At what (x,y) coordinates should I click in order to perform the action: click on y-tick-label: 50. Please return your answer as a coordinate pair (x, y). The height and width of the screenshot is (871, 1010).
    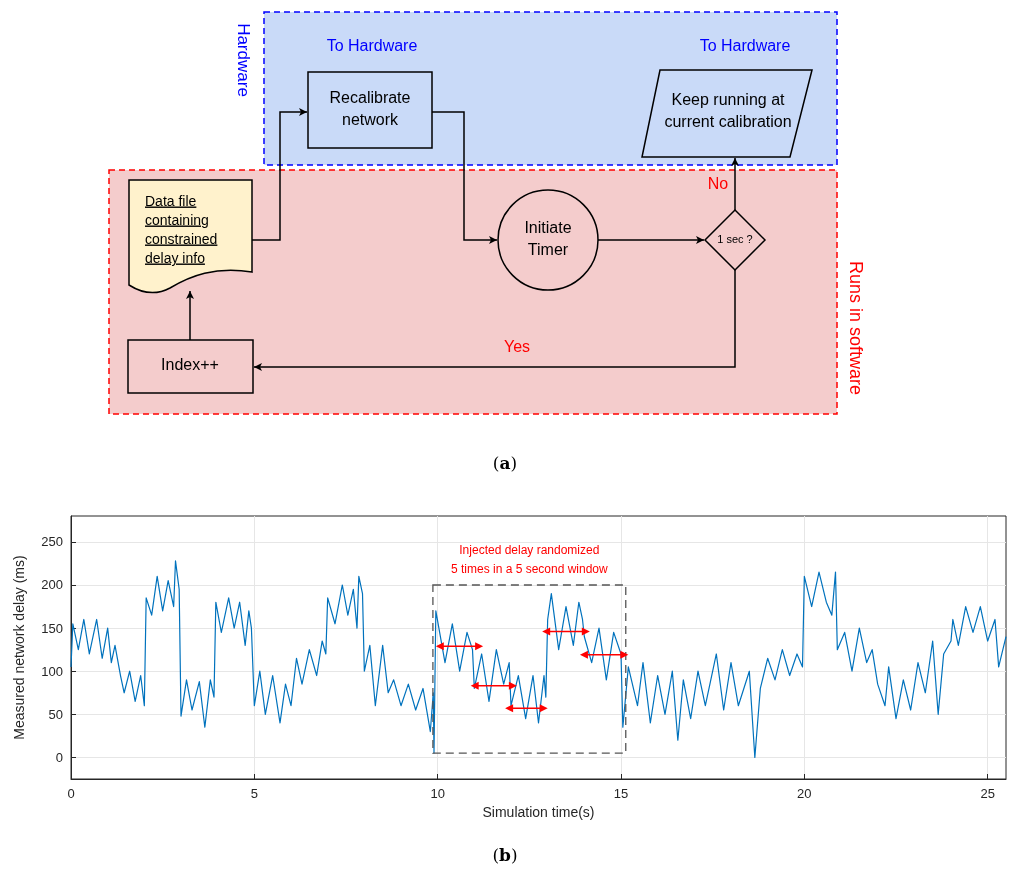
    Looking at the image, I should click on (55, 714).